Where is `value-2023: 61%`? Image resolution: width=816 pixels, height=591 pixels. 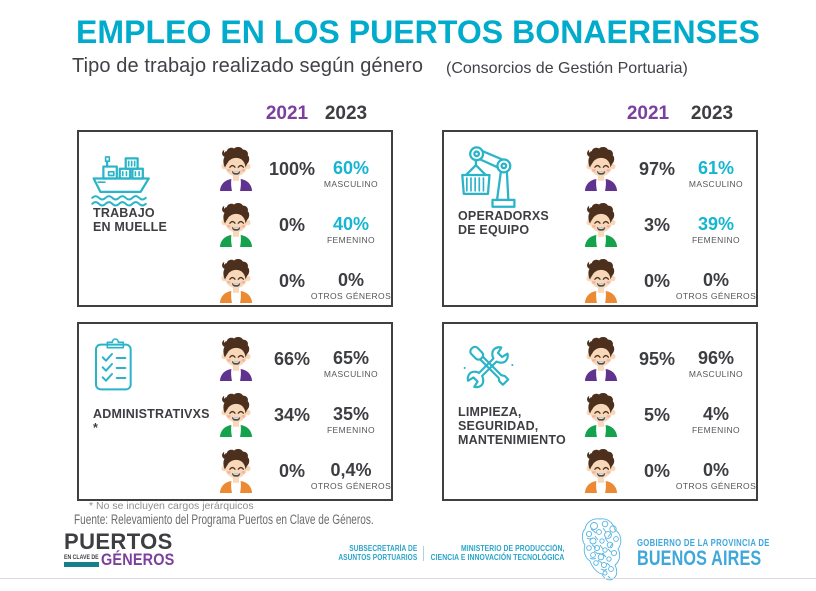
value-2023: 61% is located at coordinates (716, 168).